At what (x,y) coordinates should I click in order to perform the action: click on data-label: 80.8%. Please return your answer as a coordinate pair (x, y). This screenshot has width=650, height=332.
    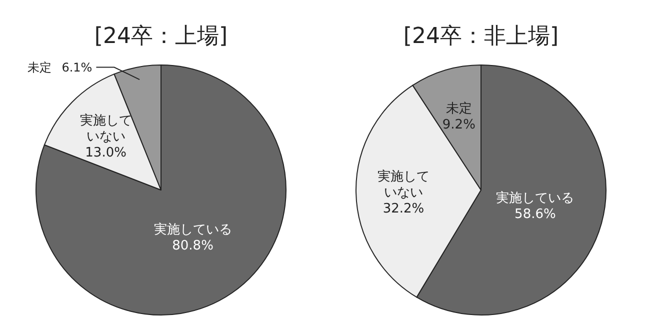
    Looking at the image, I should click on (193, 246).